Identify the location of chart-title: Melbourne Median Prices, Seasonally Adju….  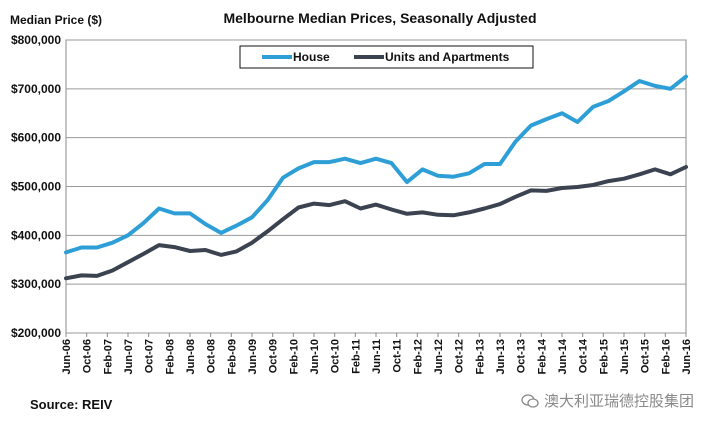
(379, 18).